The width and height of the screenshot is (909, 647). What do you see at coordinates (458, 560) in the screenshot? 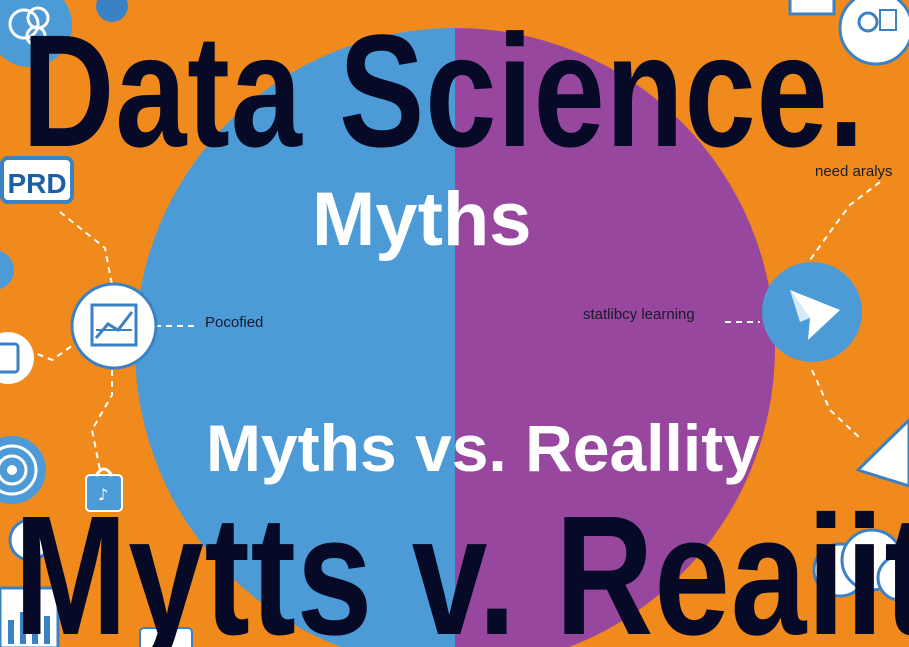
I see `cloud-icon` at bounding box center [458, 560].